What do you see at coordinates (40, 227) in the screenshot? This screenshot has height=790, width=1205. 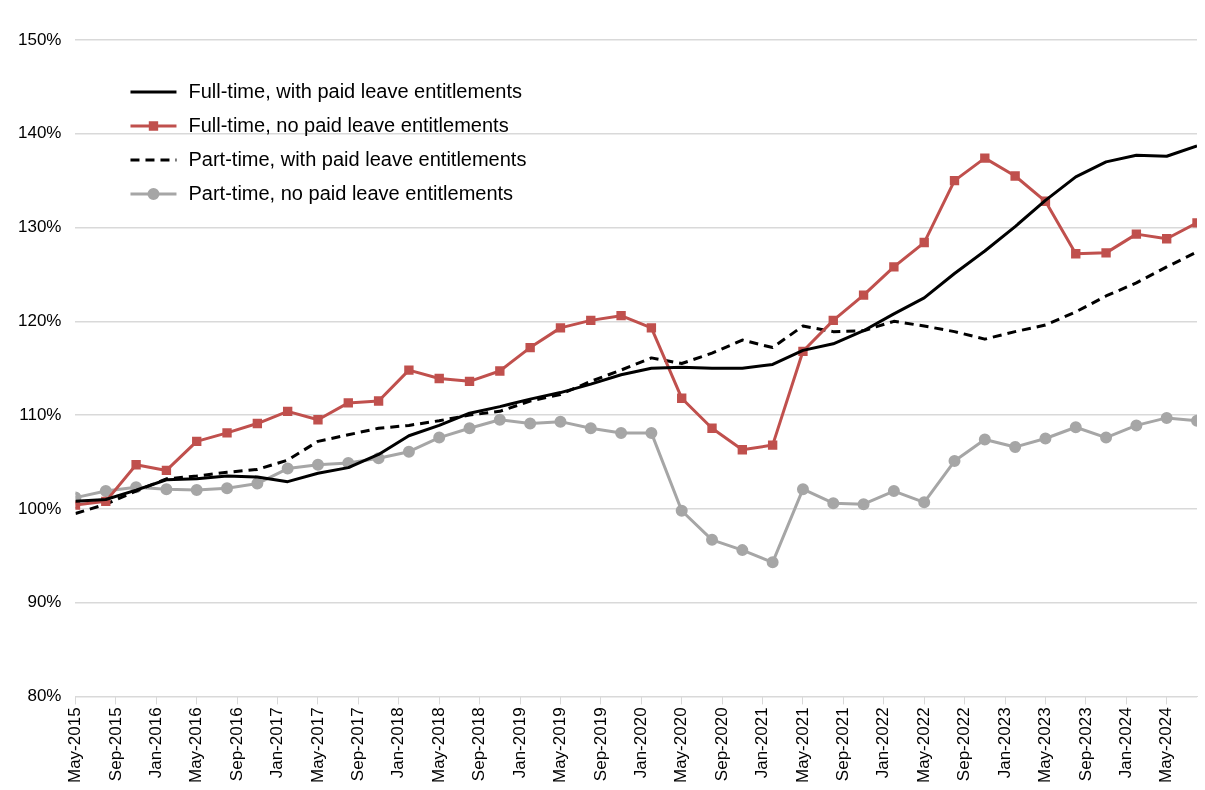 I see `y-tick-label: 130%` at bounding box center [40, 227].